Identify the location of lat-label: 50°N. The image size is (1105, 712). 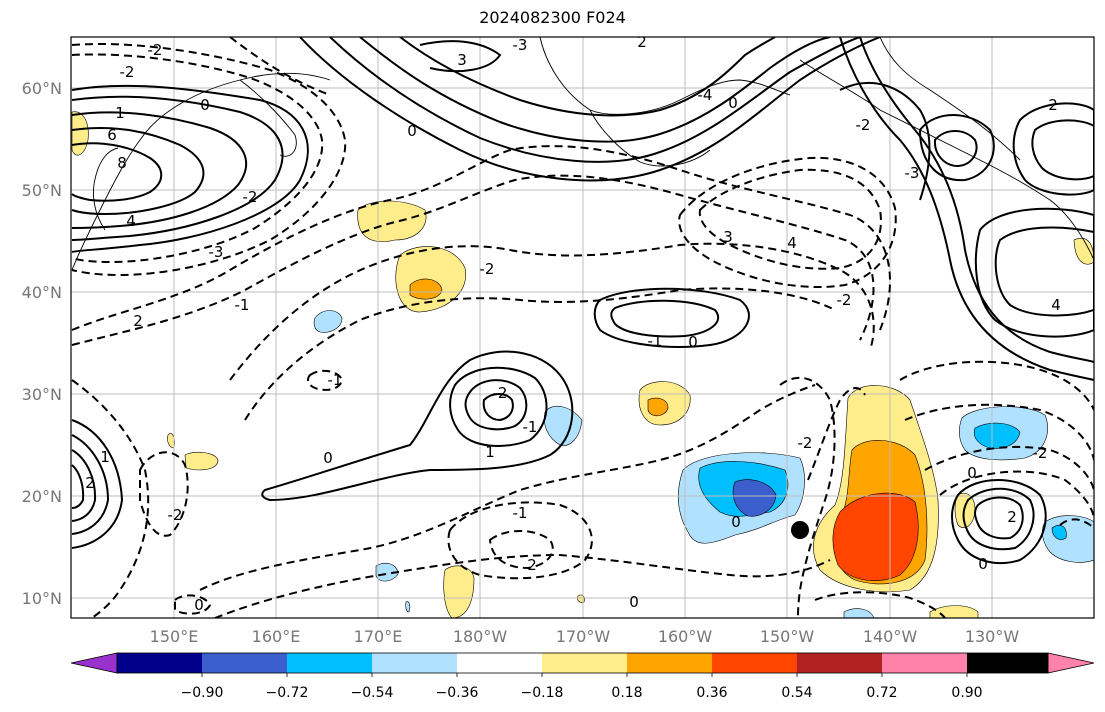
(42, 190).